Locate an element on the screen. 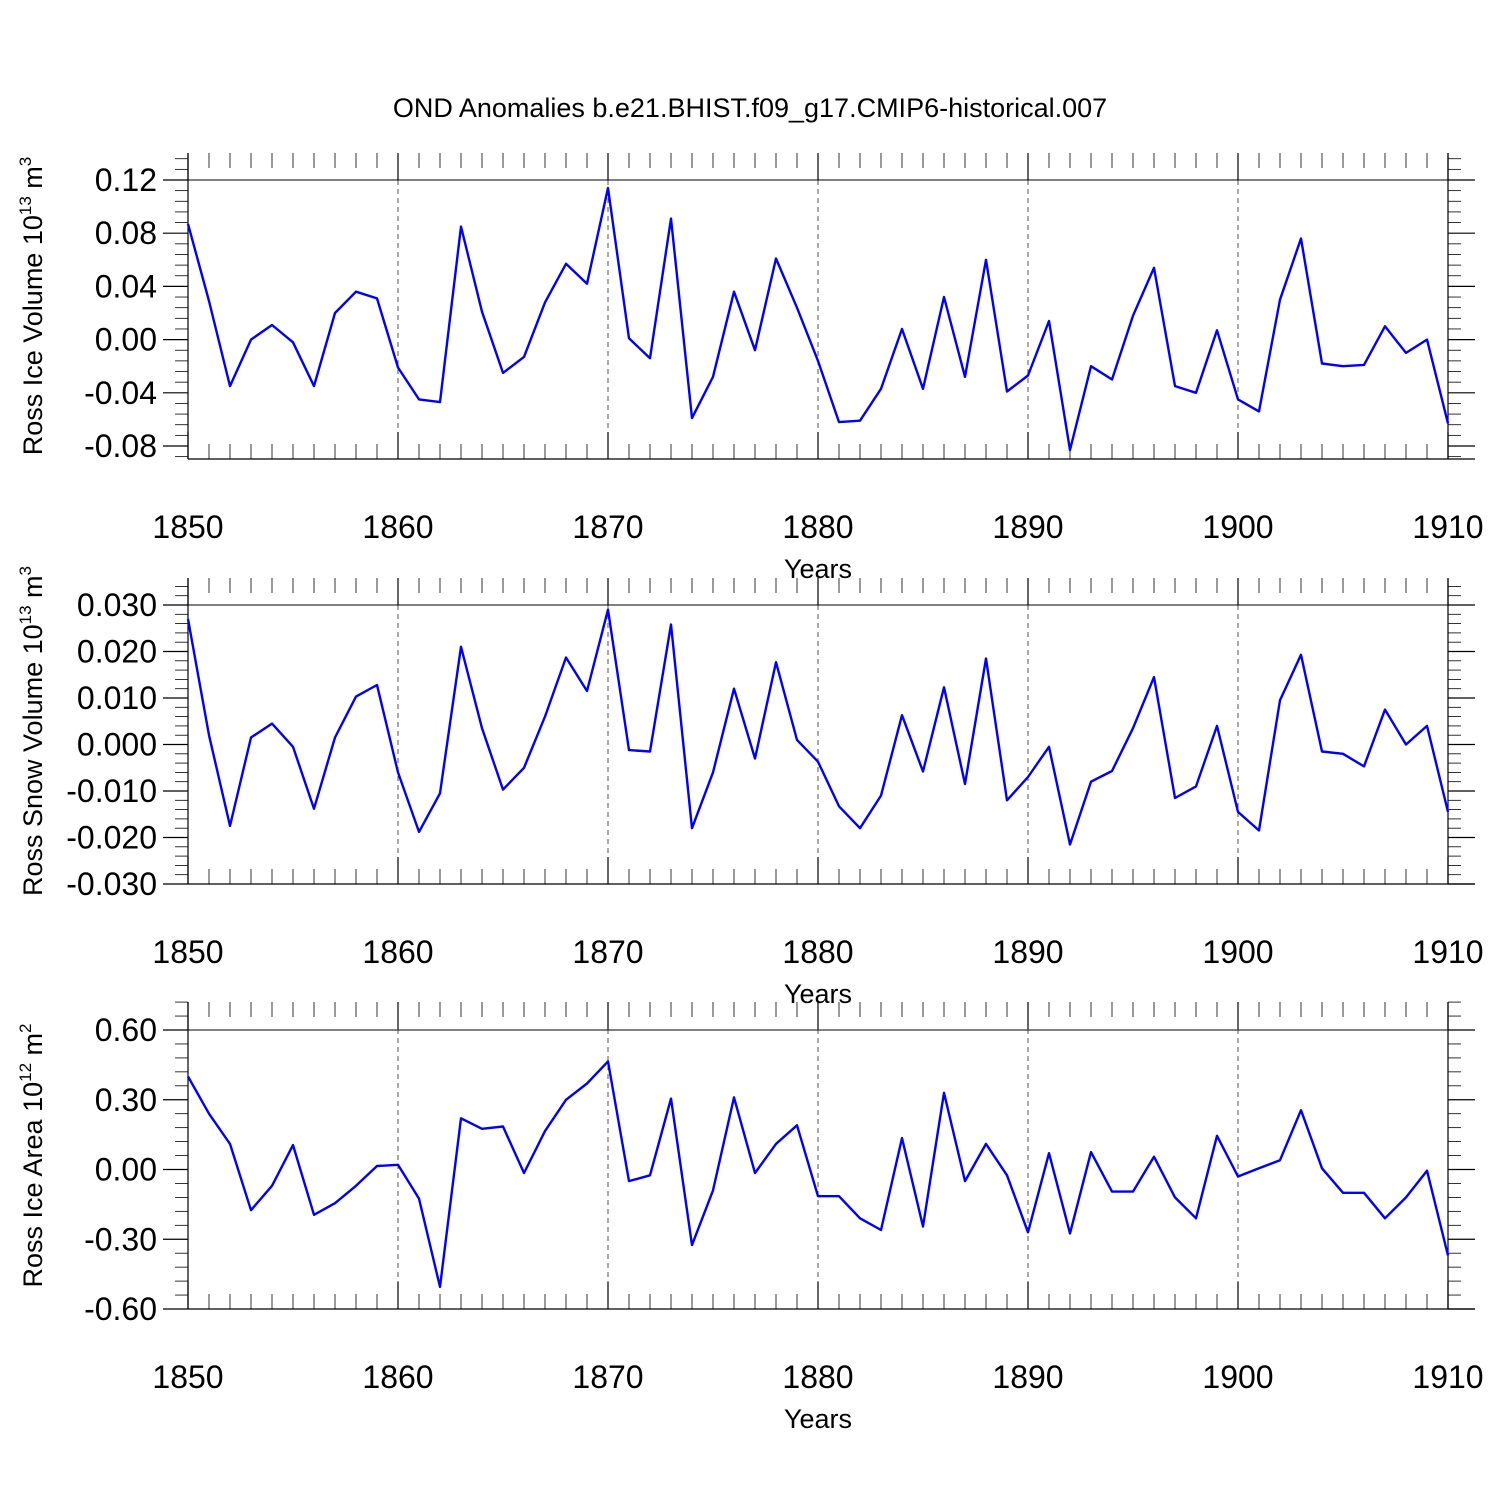 This screenshot has width=1500, height=1500. y-axis-title: Ross Ice Area 1012 m2 is located at coordinates (32, 1155).